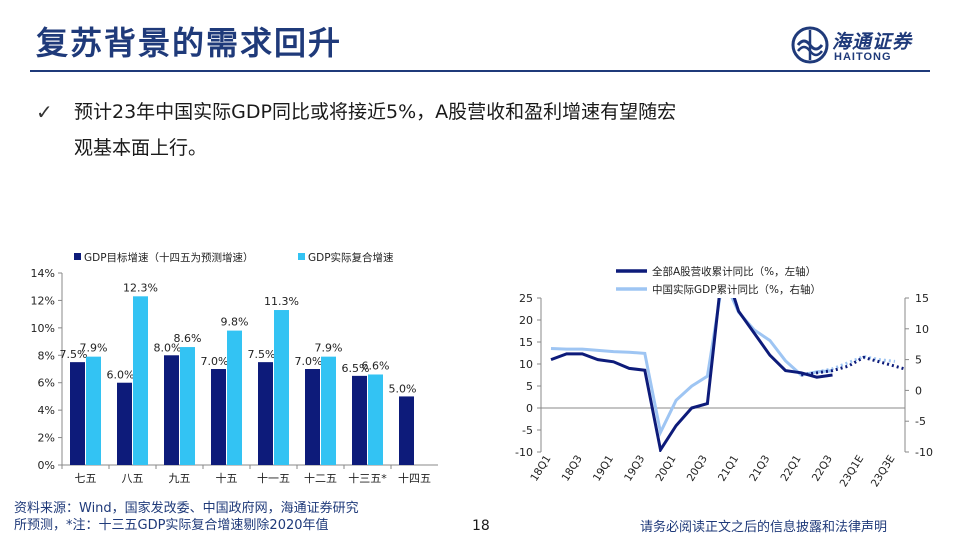 This screenshot has width=960, height=540. I want to click on line-legend-gdp: 中国实际GDP累计同比（%，右轴）, so click(736, 289).